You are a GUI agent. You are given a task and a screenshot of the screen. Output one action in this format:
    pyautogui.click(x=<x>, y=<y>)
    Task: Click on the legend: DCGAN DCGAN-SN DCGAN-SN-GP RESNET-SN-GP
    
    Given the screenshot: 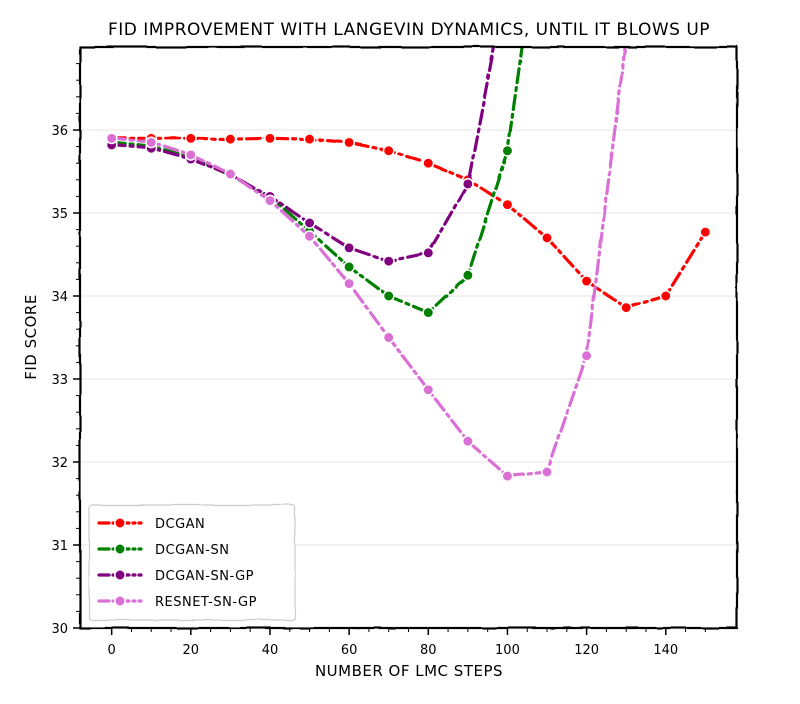 What is the action you would take?
    pyautogui.click(x=192, y=562)
    